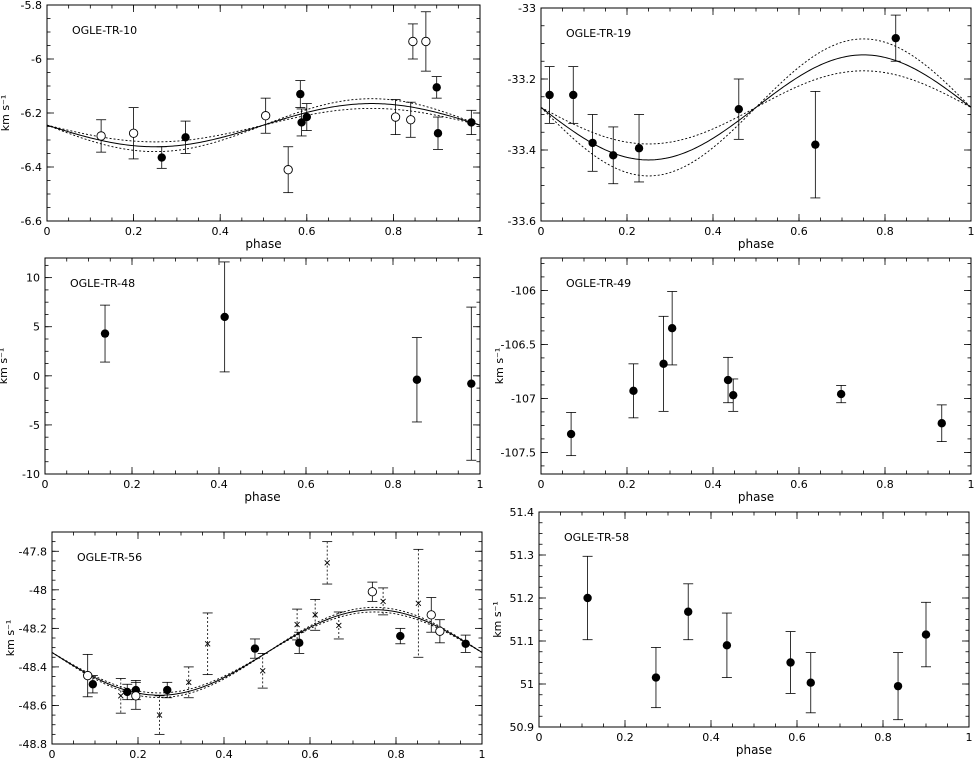 This screenshot has width=975, height=758. I want to click on y-tick-label: -106, so click(523, 290).